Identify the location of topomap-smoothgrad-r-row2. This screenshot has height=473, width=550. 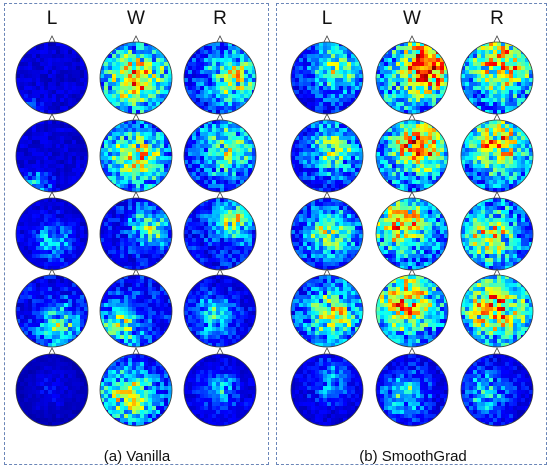
(497, 153).